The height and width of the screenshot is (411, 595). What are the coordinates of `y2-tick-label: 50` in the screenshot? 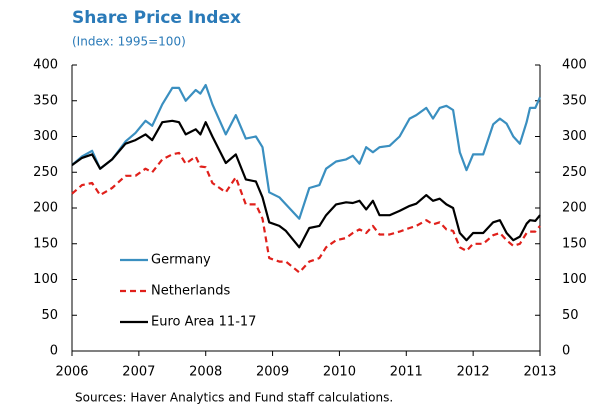 It's located at (570, 315).